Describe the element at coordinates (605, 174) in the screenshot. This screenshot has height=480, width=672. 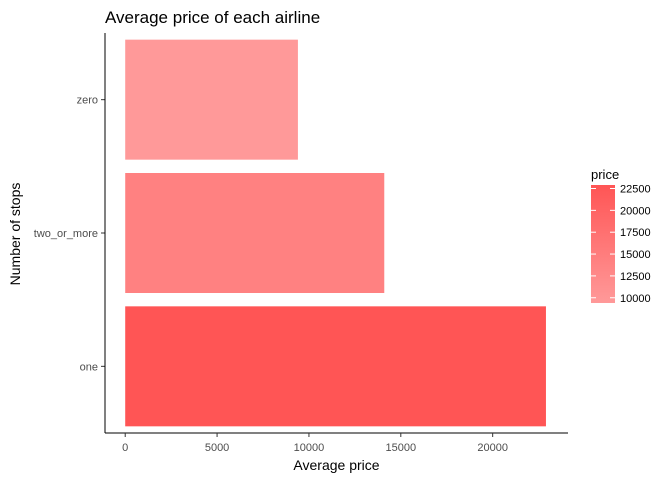
I see `legend-title: price` at that location.